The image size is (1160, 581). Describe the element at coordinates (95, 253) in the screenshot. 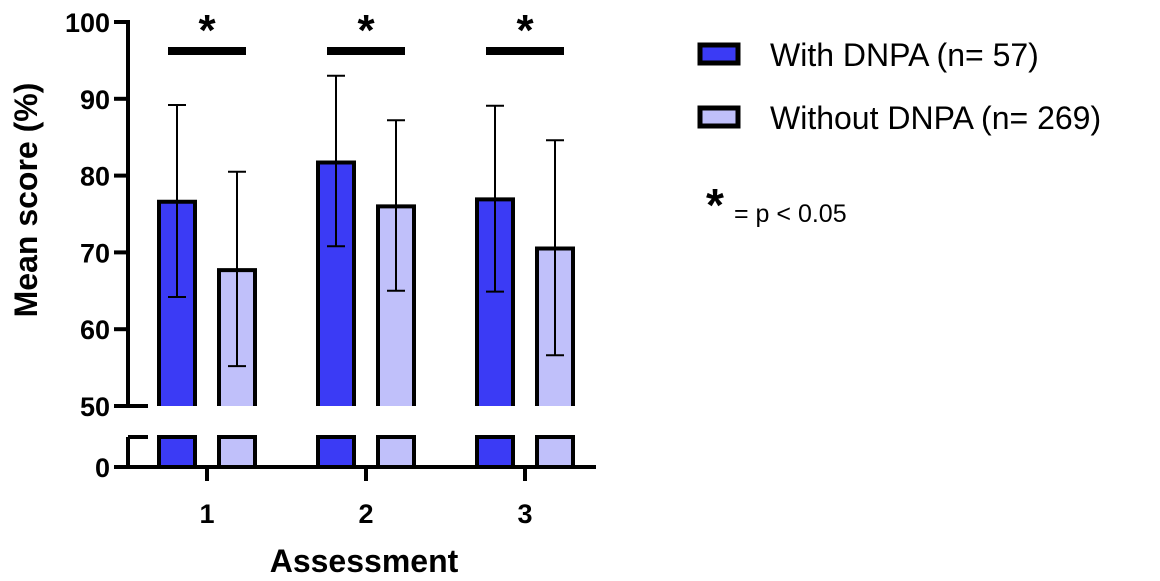

I see `y-tick-label-70: 70` at that location.